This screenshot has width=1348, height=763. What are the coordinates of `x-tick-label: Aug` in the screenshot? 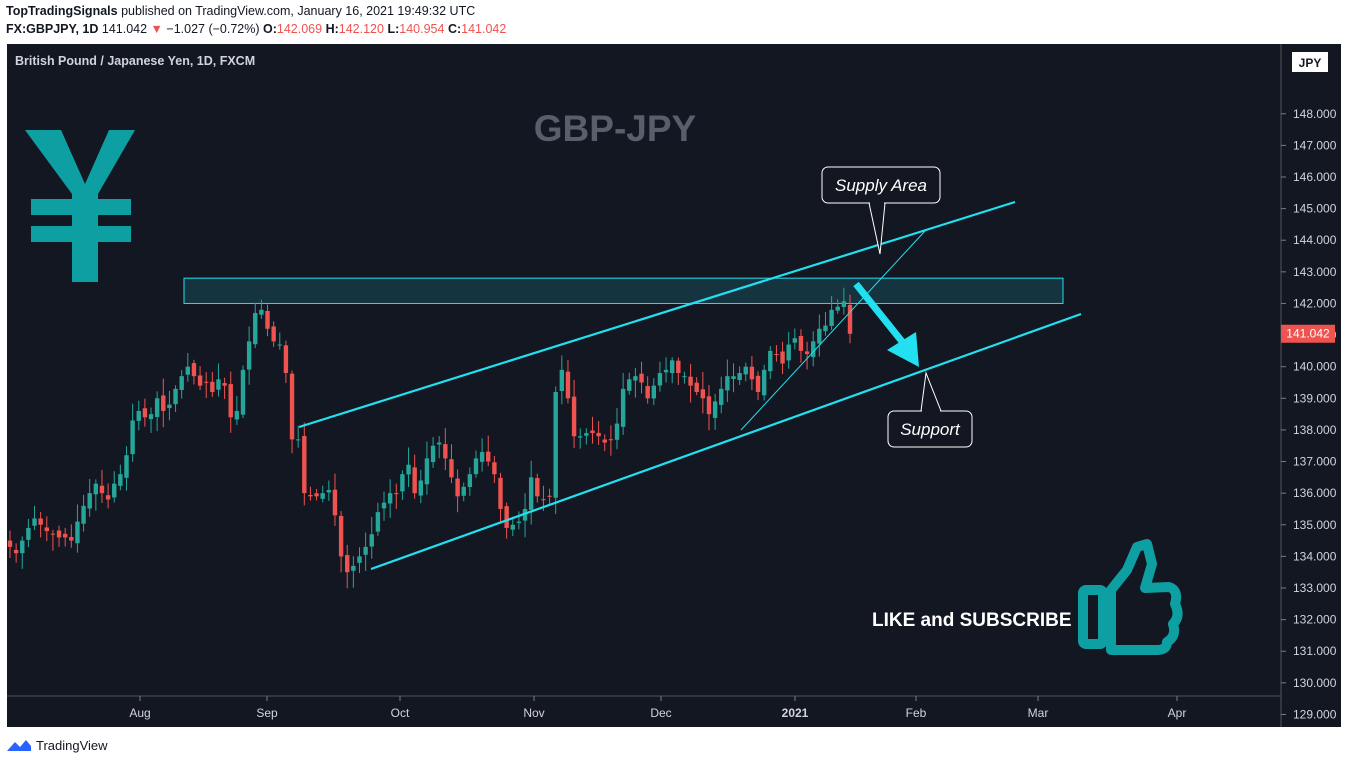 It's located at (139, 713).